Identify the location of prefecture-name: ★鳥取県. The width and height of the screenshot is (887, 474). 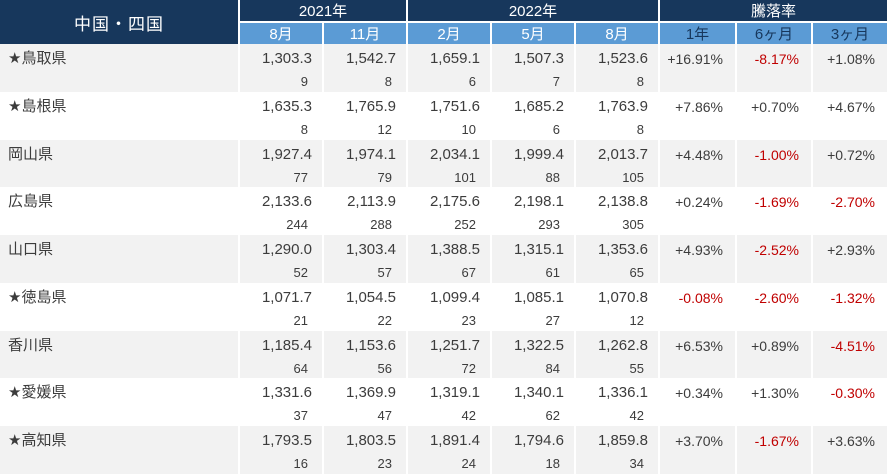
(119, 68).